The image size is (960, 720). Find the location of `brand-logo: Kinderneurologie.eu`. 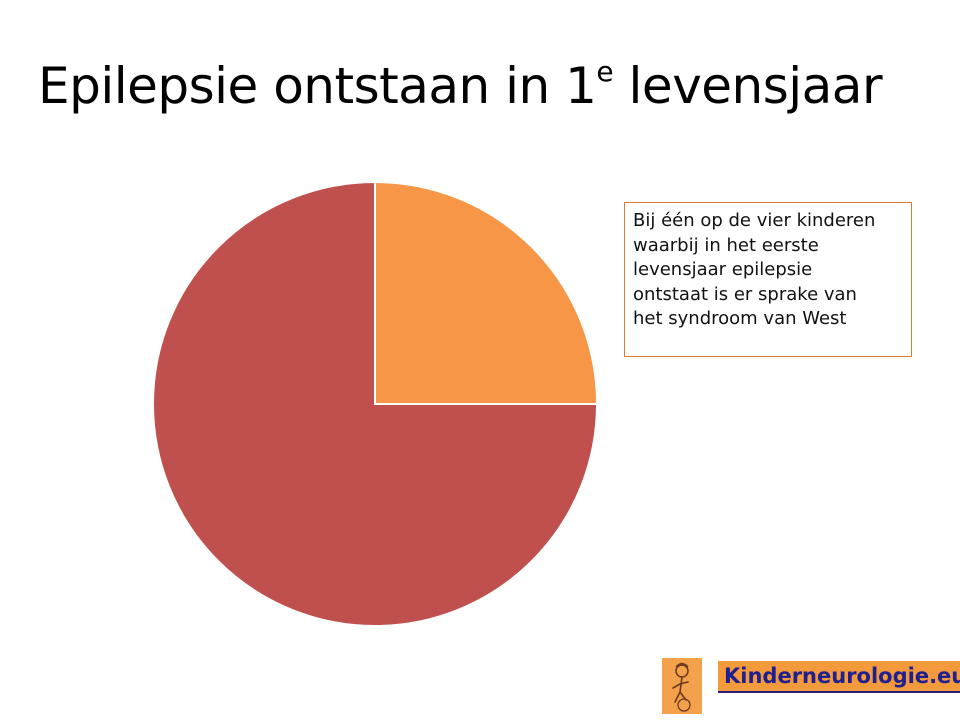

brand-logo: Kinderneurologie.eu is located at coordinates (811, 686).